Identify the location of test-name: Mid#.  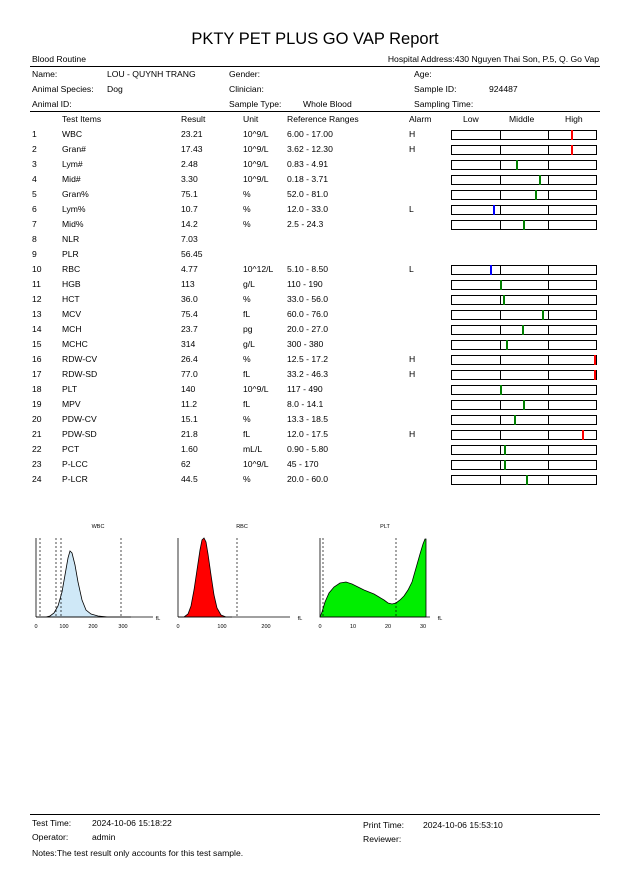
(71, 179).